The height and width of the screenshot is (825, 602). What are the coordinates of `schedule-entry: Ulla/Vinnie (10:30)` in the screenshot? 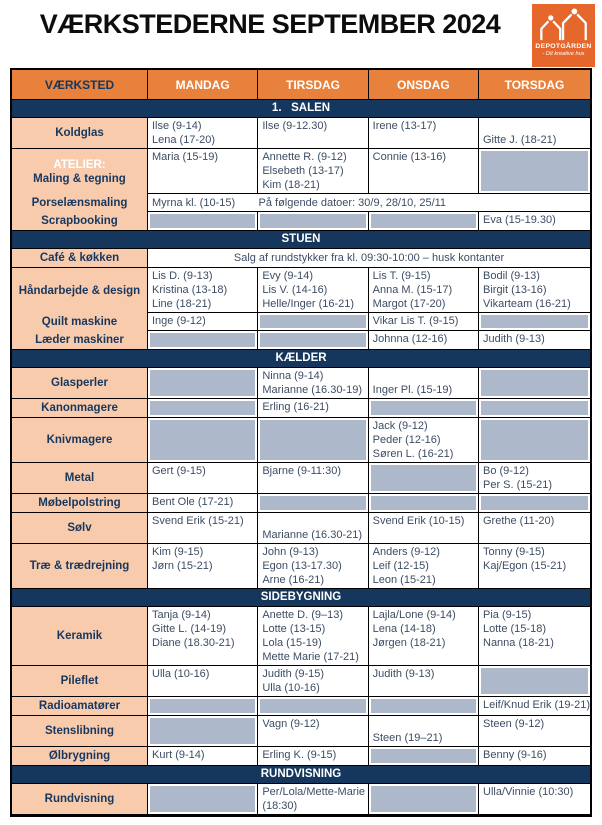 It's located at (528, 792).